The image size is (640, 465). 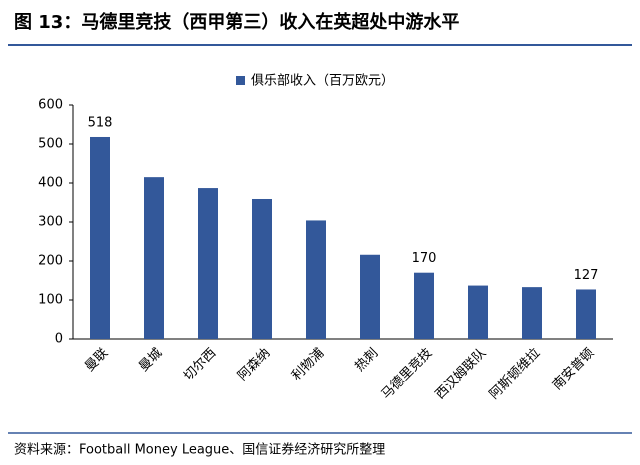 I want to click on x-tick-label: 西汉姆联队, so click(x=461, y=374).